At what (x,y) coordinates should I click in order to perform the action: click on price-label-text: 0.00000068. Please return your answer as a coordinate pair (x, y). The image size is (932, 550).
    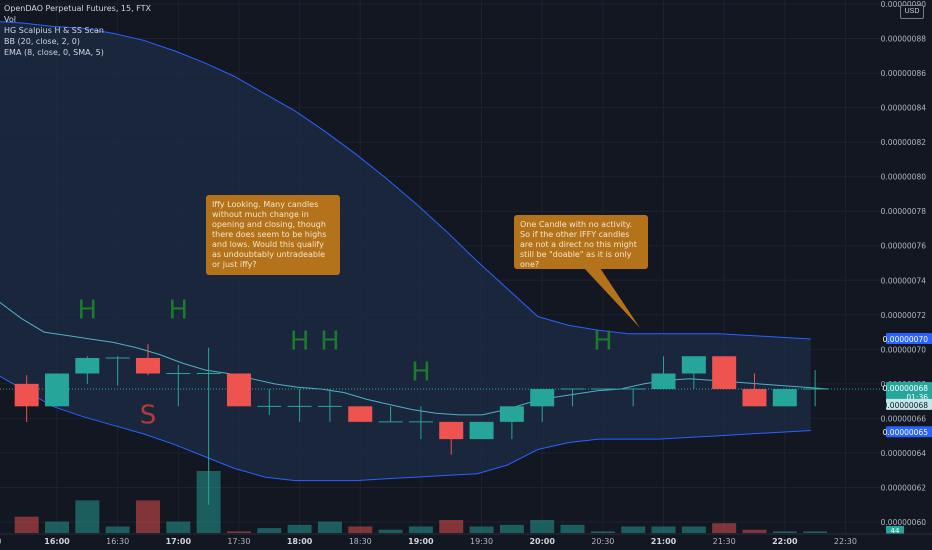
    Looking at the image, I should click on (906, 405).